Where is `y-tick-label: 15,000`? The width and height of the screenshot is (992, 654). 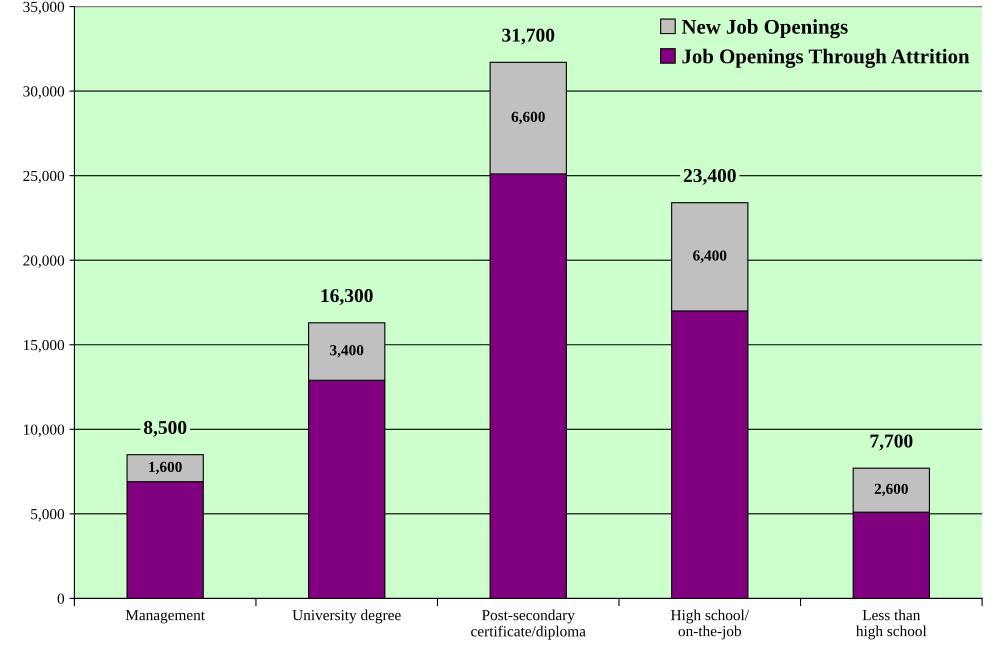
y-tick-label: 15,000 is located at coordinates (44, 346).